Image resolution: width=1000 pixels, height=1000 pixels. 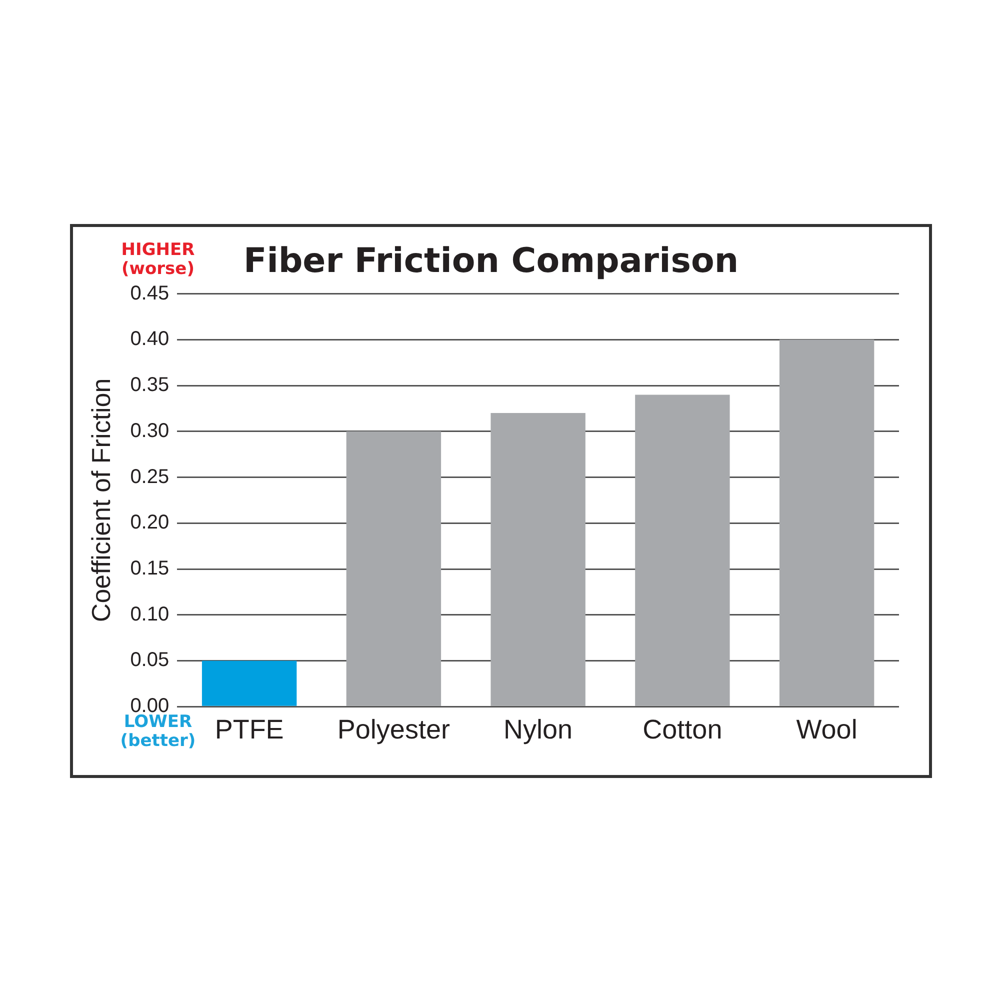 I want to click on y-tick-label: 0.05, so click(x=150, y=660).